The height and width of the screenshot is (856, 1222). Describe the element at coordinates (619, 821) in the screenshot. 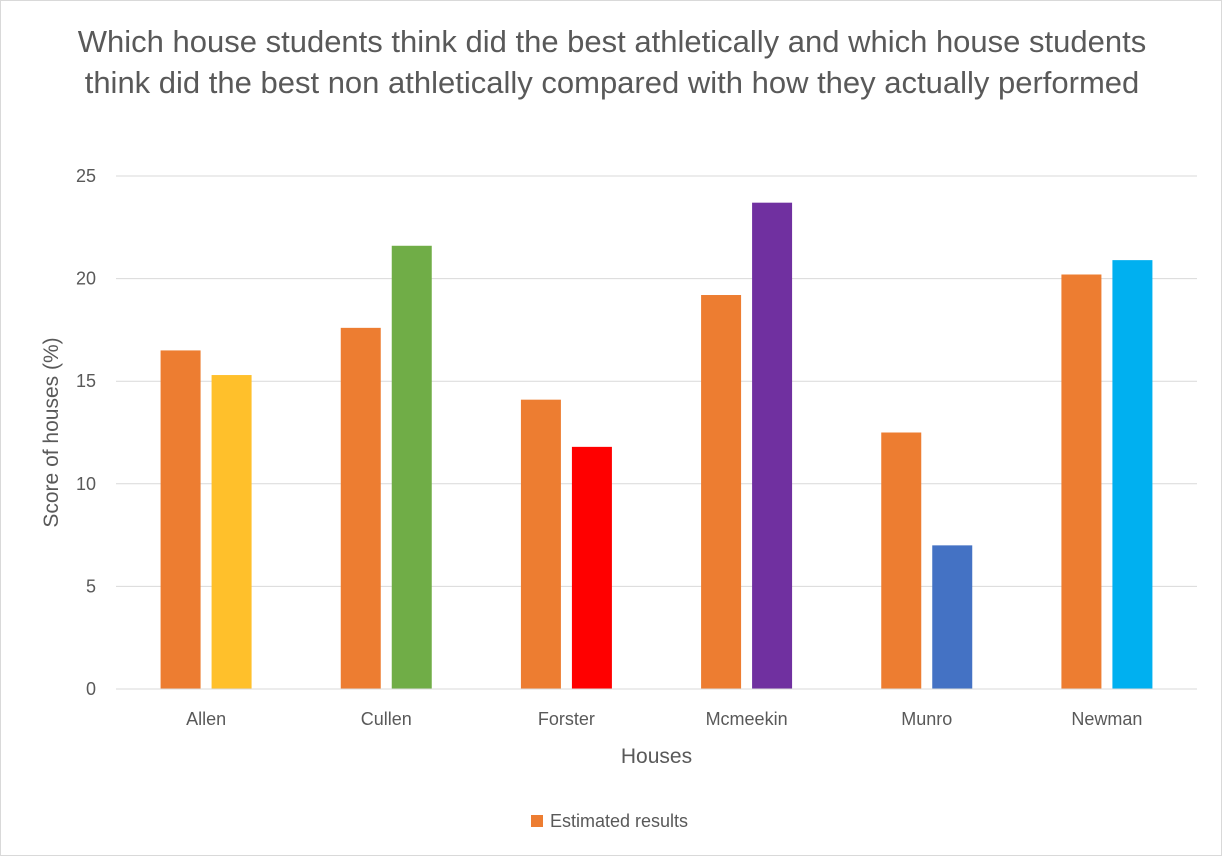

I see `legend-label: Estimated results` at that location.